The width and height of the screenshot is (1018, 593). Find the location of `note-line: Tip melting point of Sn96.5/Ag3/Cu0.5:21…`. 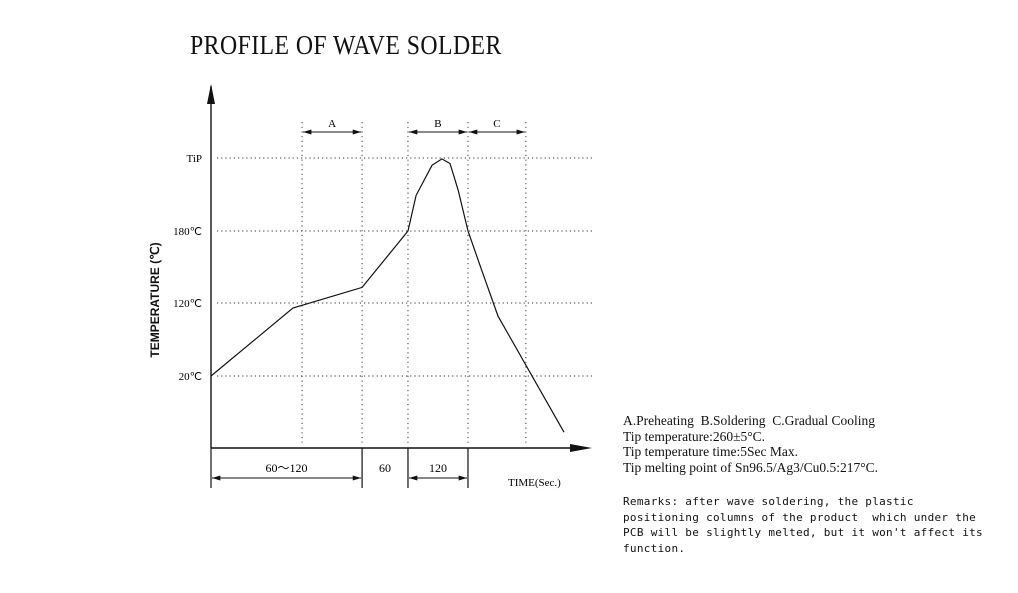

note-line: Tip melting point of Sn96.5/Ag3/Cu0.5:21… is located at coordinates (751, 467).